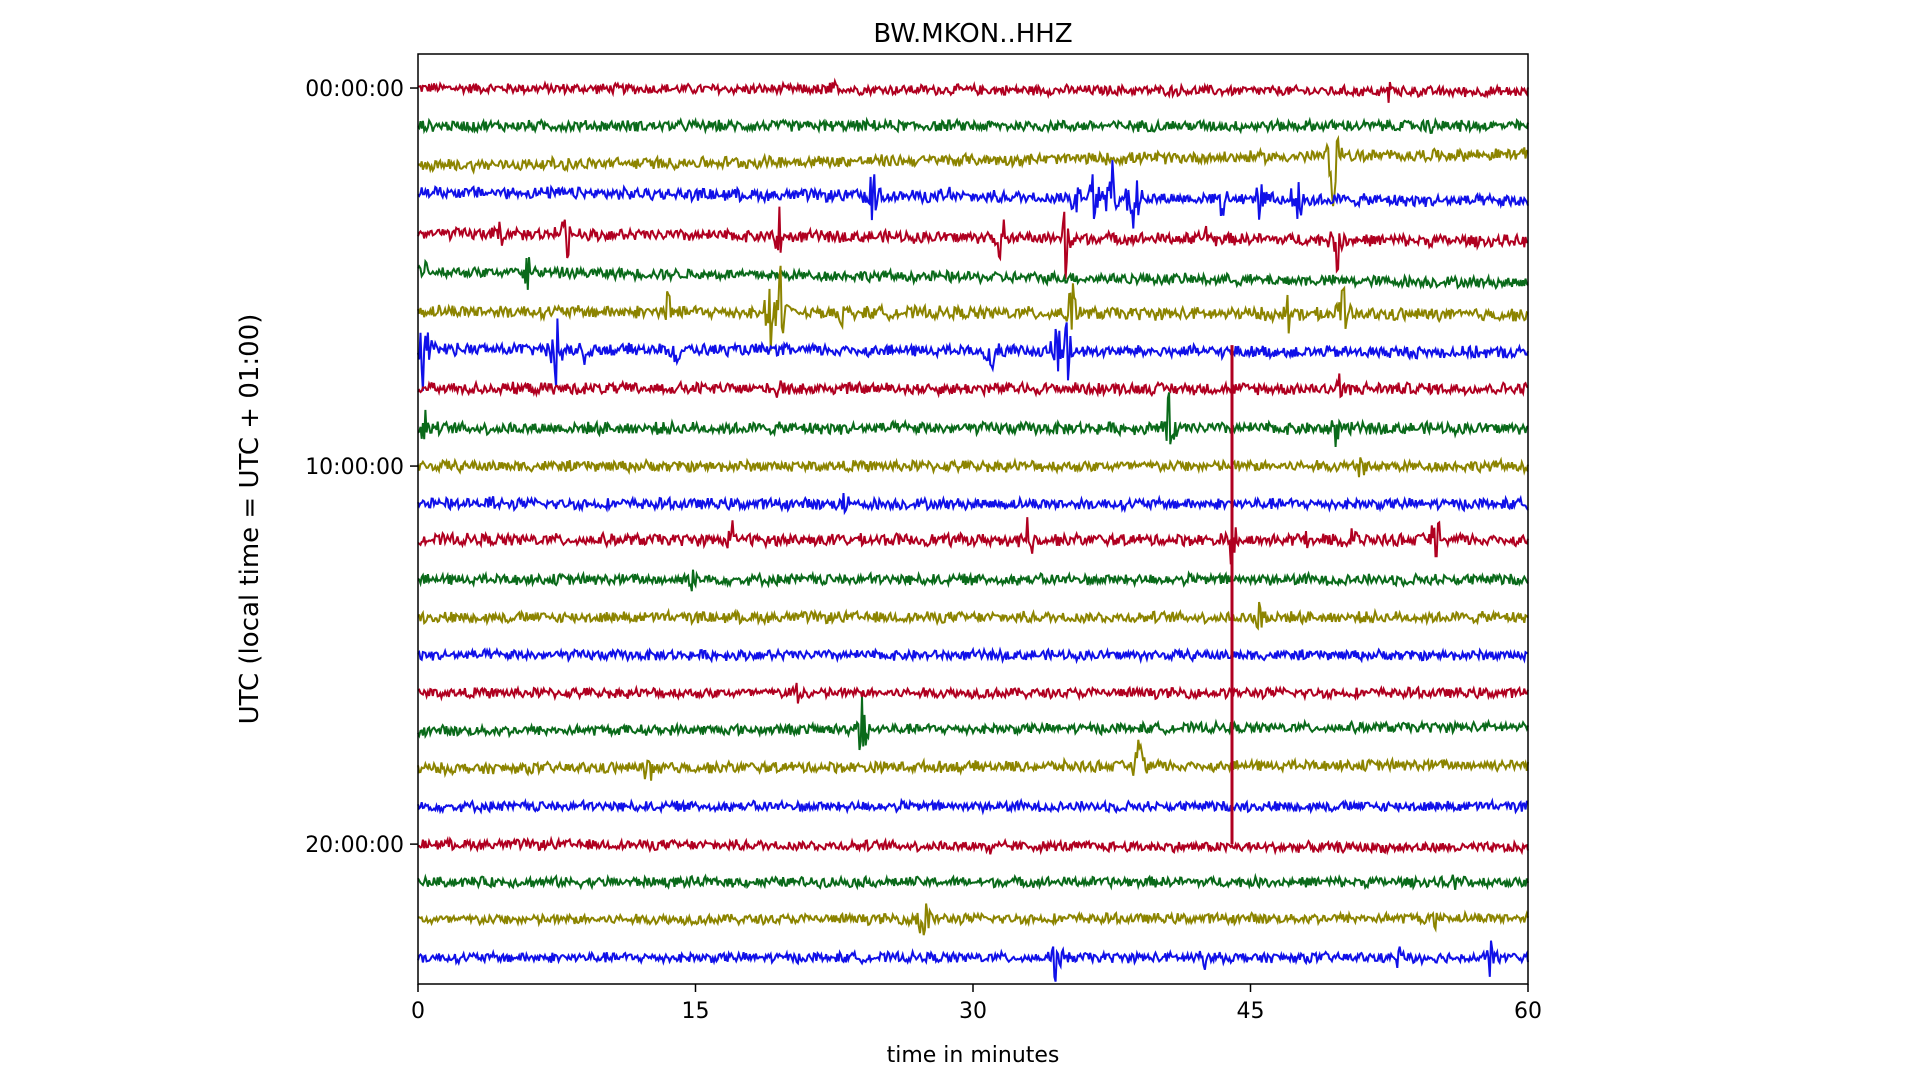 This screenshot has width=1920, height=1080. I want to click on y-axis: 00:00:00 10:00:00 20:00:00, so click(361, 467).